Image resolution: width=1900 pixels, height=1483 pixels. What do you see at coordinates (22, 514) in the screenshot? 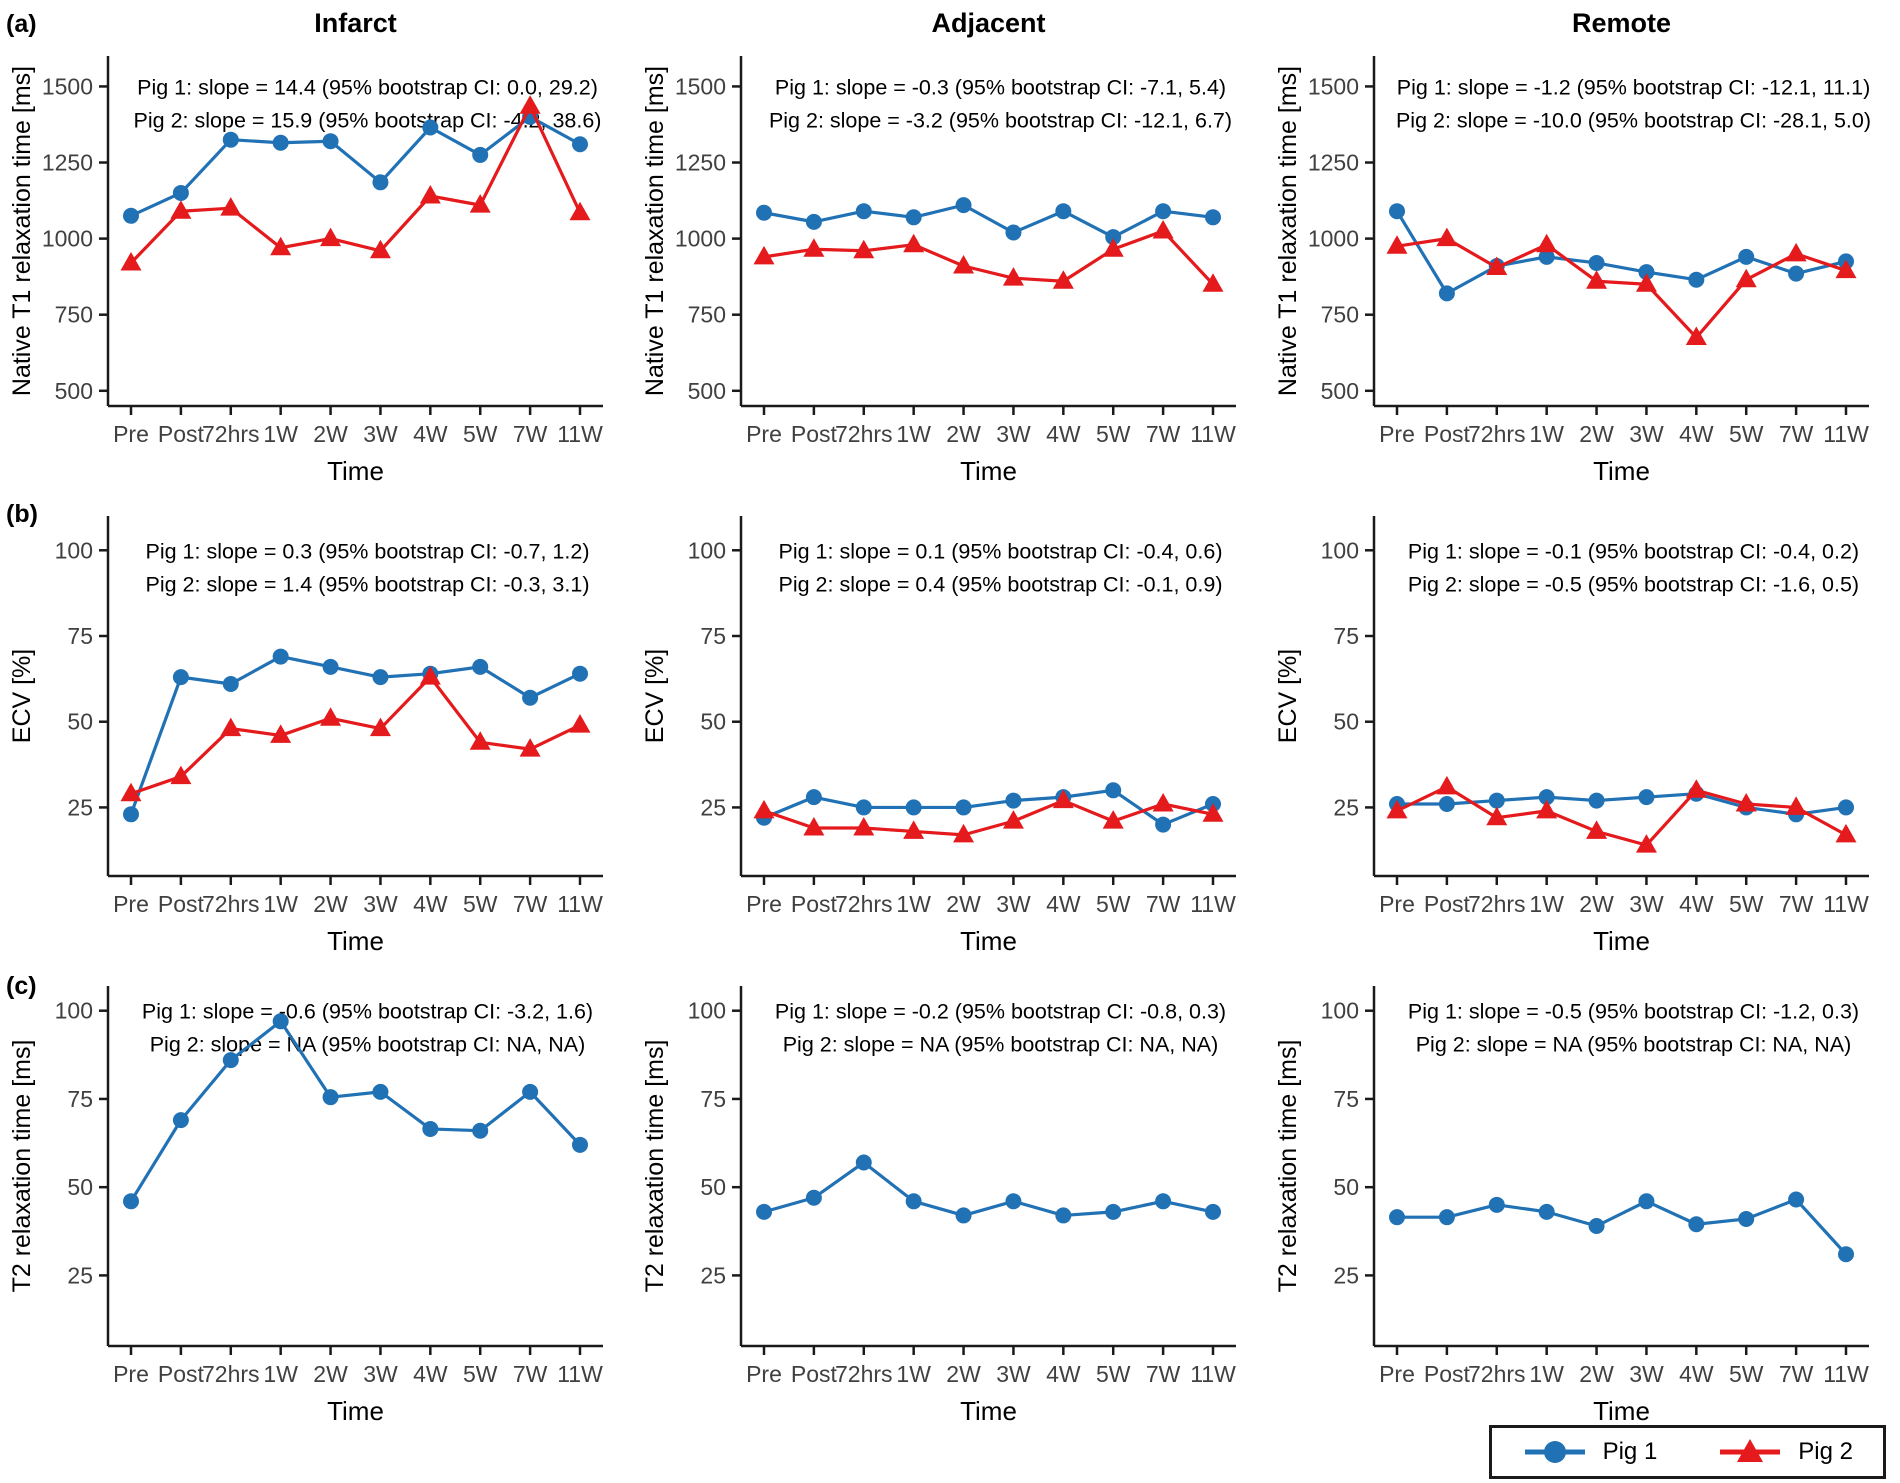
I see `panel-label-b: (b)` at bounding box center [22, 514].